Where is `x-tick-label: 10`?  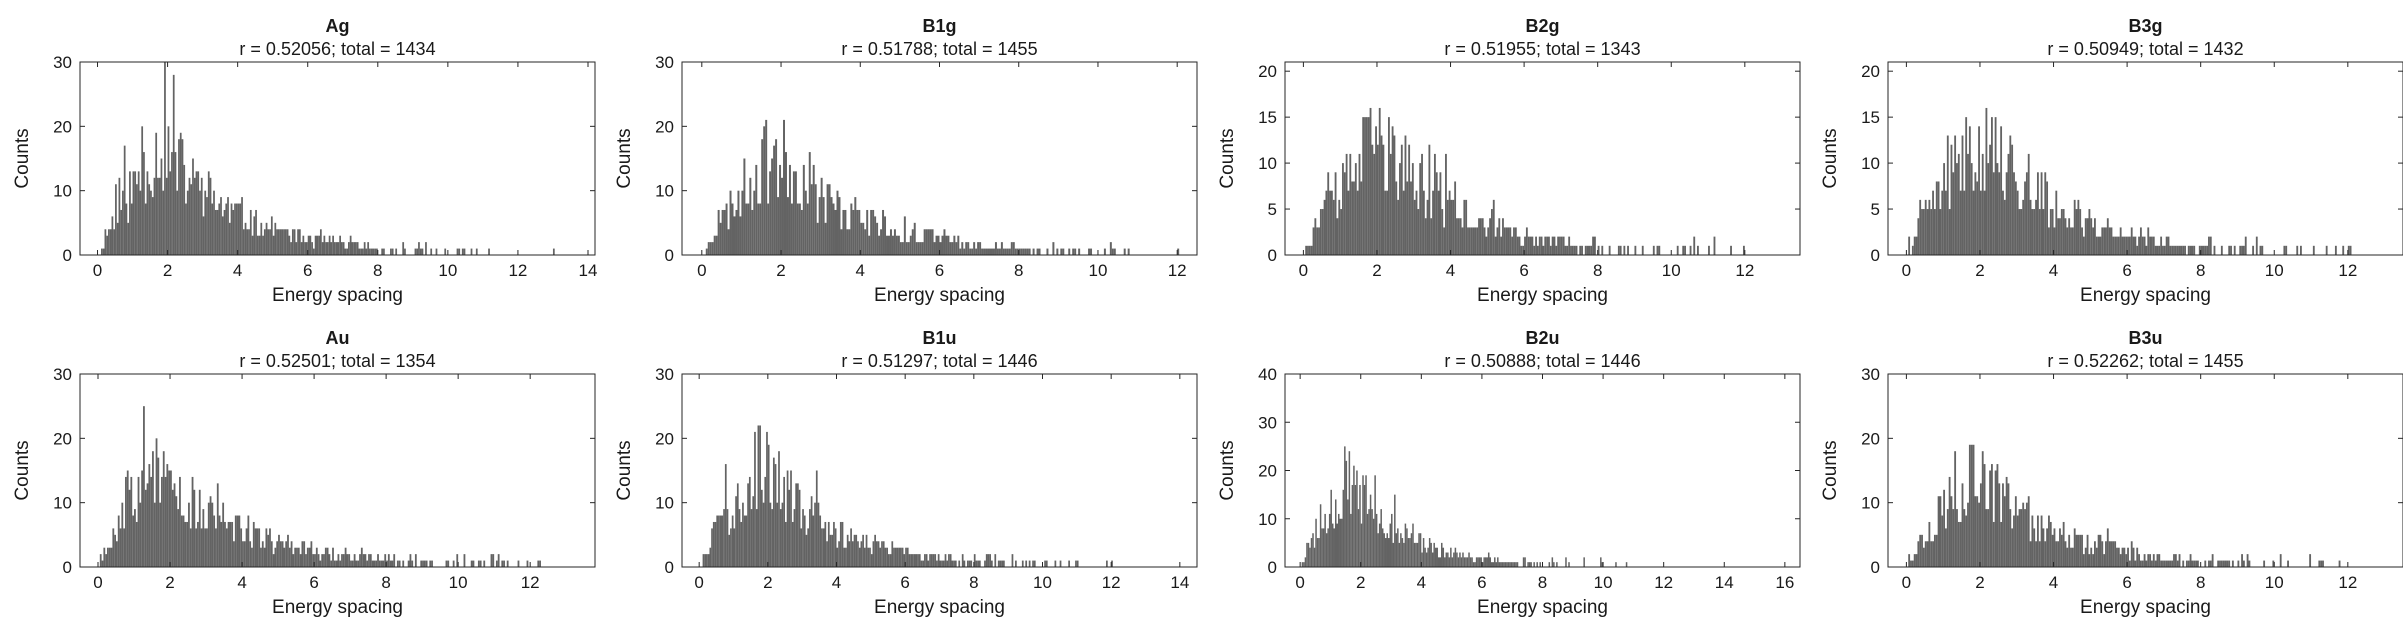
x-tick-label: 10 is located at coordinates (2274, 270).